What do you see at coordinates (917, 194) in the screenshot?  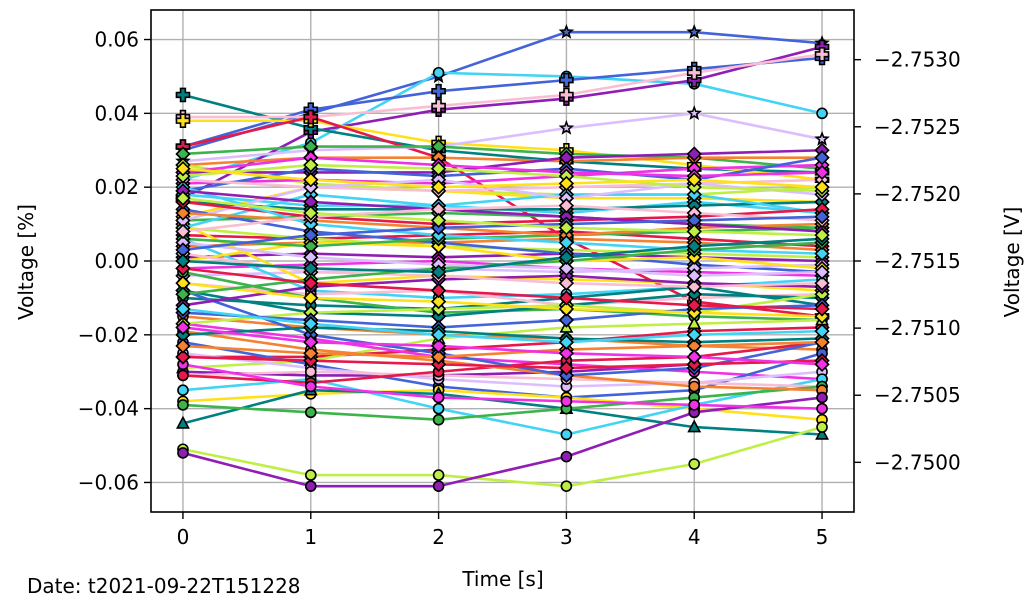 I see `y-right-tick-label: −2.7520` at bounding box center [917, 194].